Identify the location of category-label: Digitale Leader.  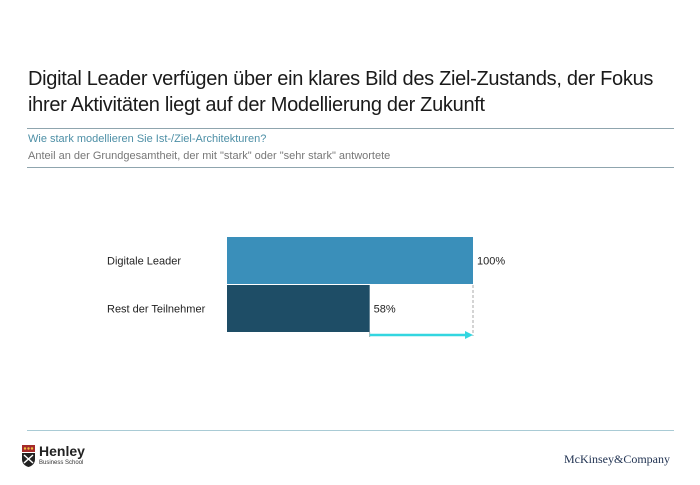
(144, 262).